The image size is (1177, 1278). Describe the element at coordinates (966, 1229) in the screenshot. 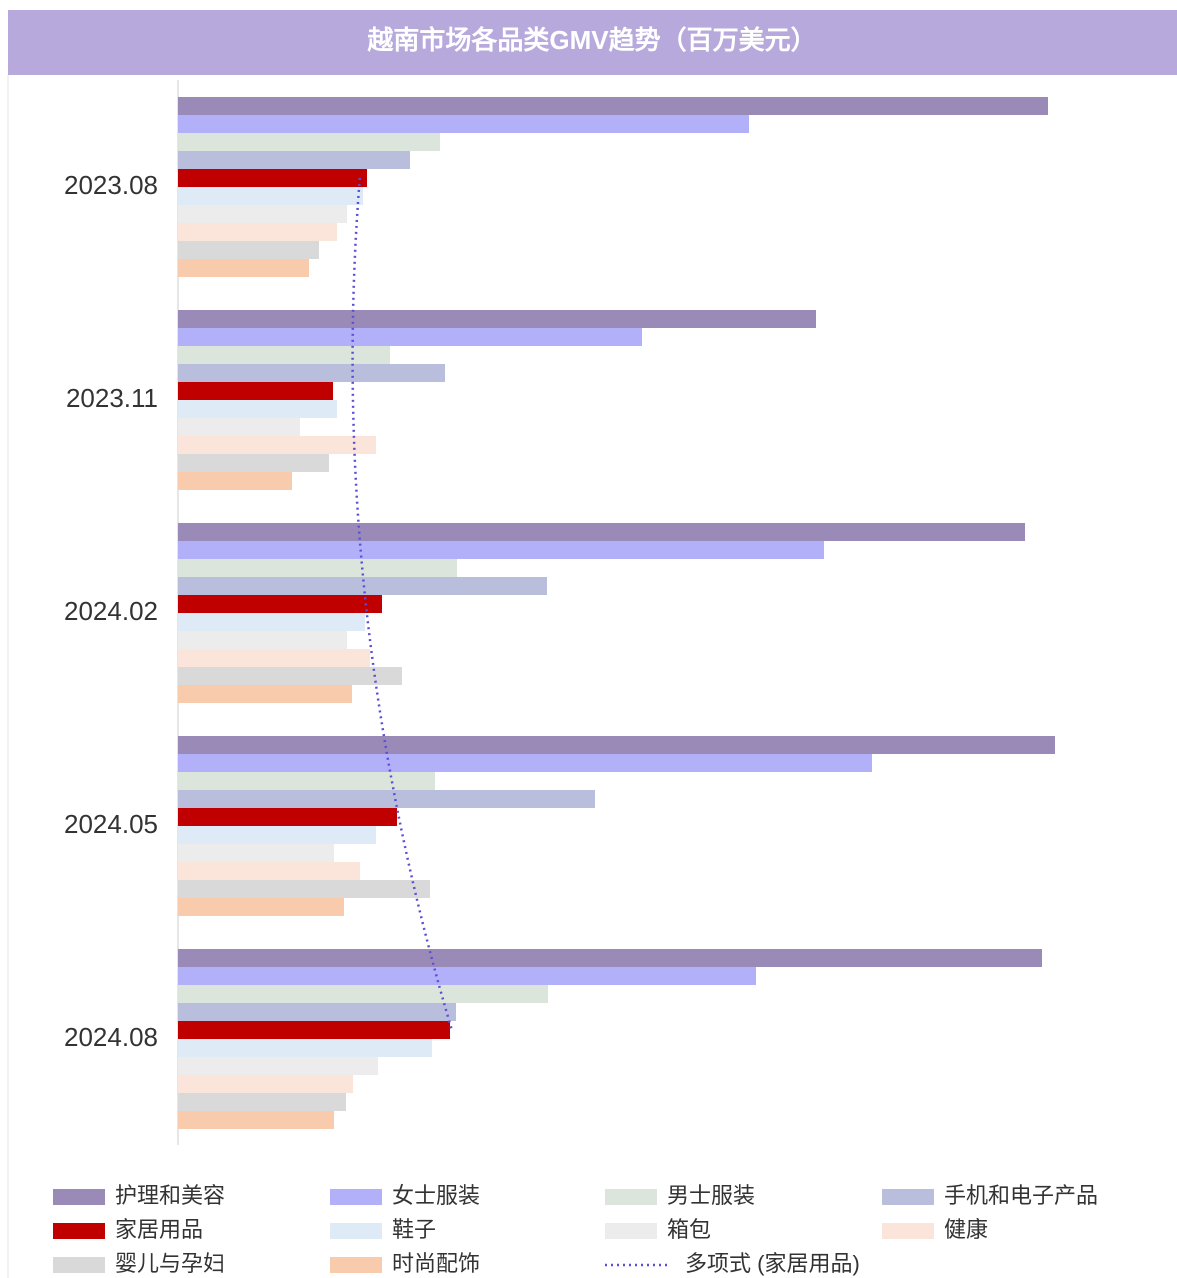

I see `legend-label: 健康` at that location.